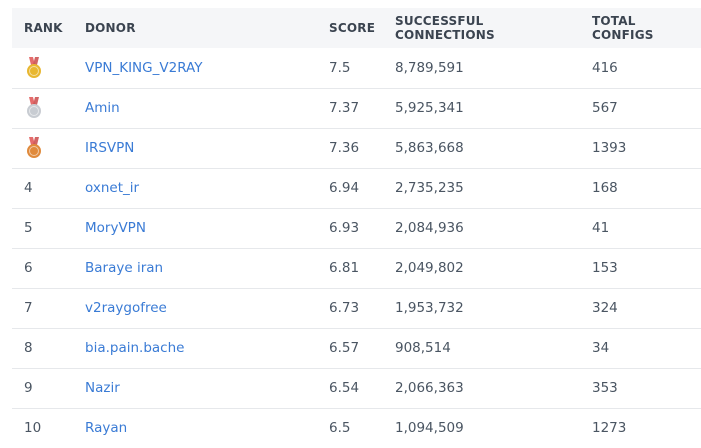  I want to click on score-cell: 7.36, so click(344, 148).